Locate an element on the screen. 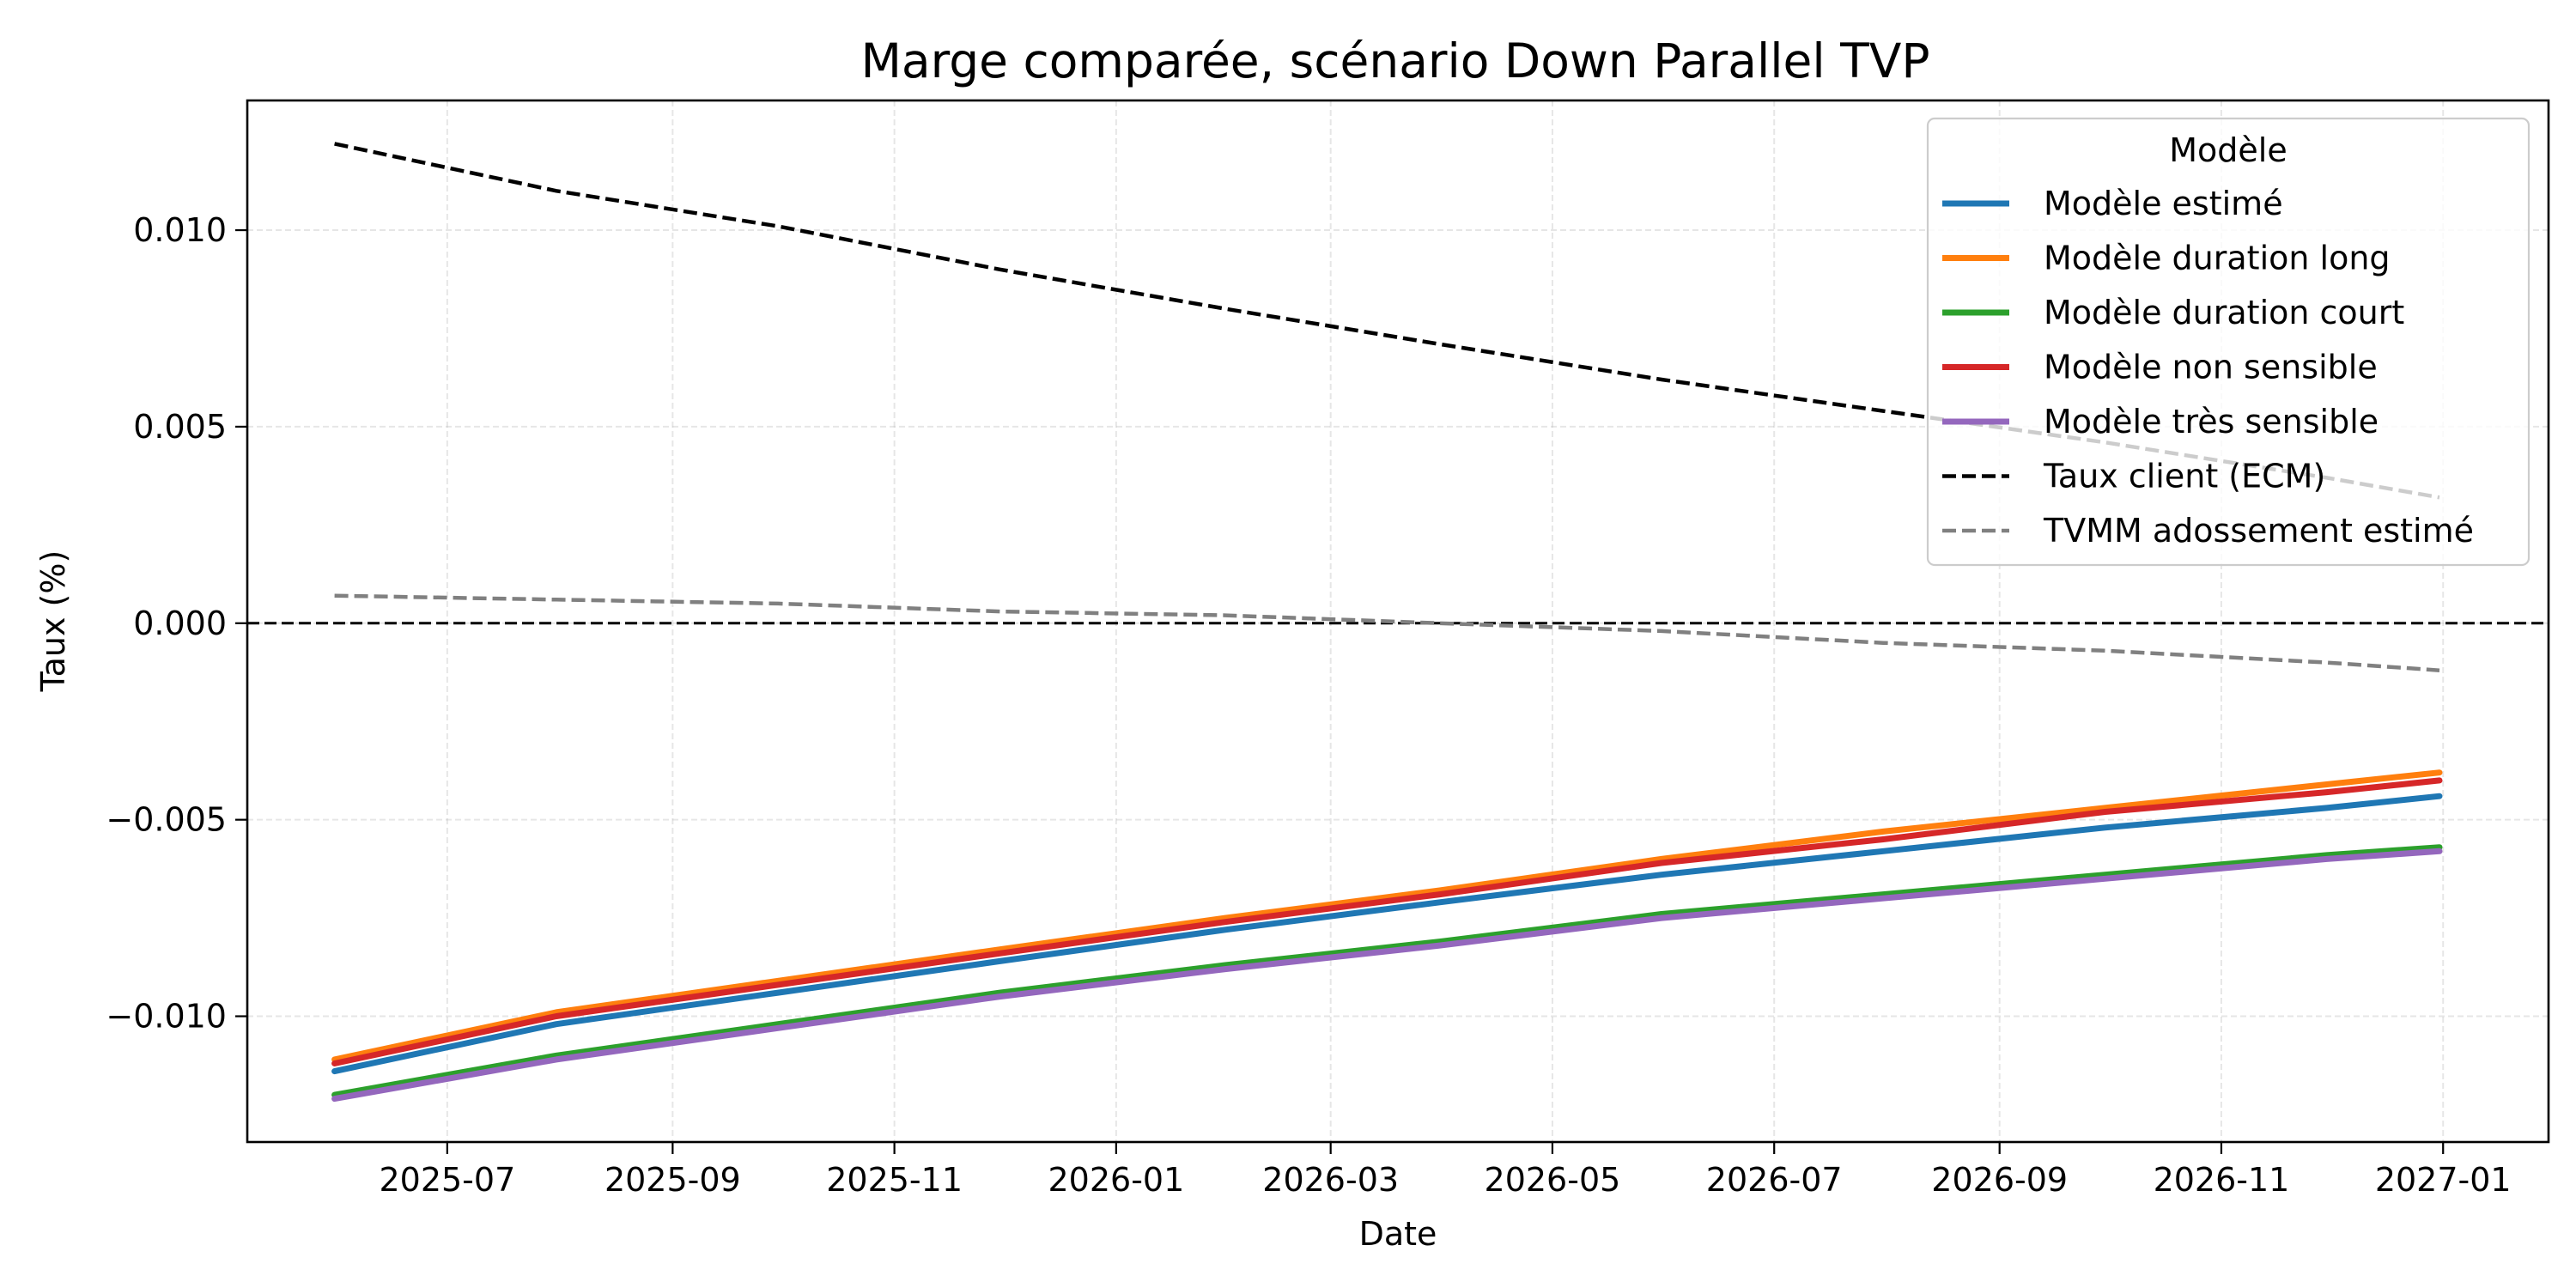  y-tick-label: 0.010 is located at coordinates (180, 230).